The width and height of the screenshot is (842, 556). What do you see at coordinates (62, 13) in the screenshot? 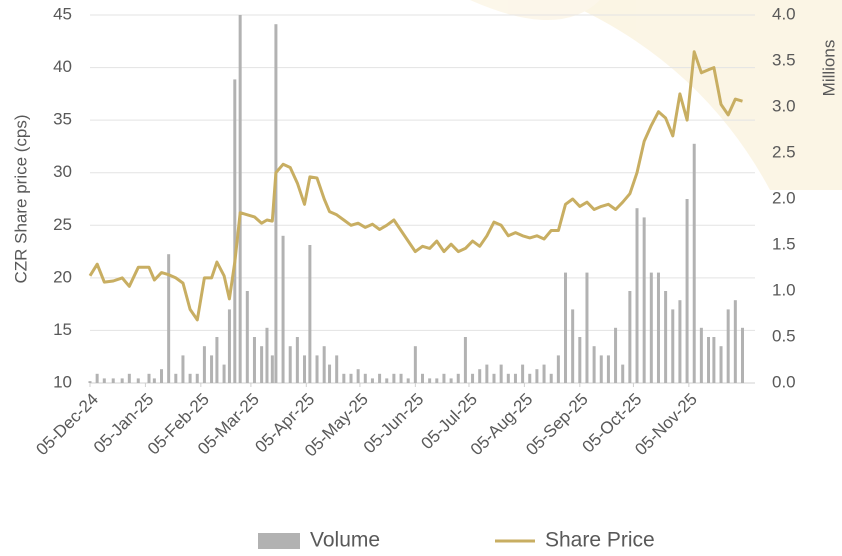
I see `y-tick-label: 45` at bounding box center [62, 13].